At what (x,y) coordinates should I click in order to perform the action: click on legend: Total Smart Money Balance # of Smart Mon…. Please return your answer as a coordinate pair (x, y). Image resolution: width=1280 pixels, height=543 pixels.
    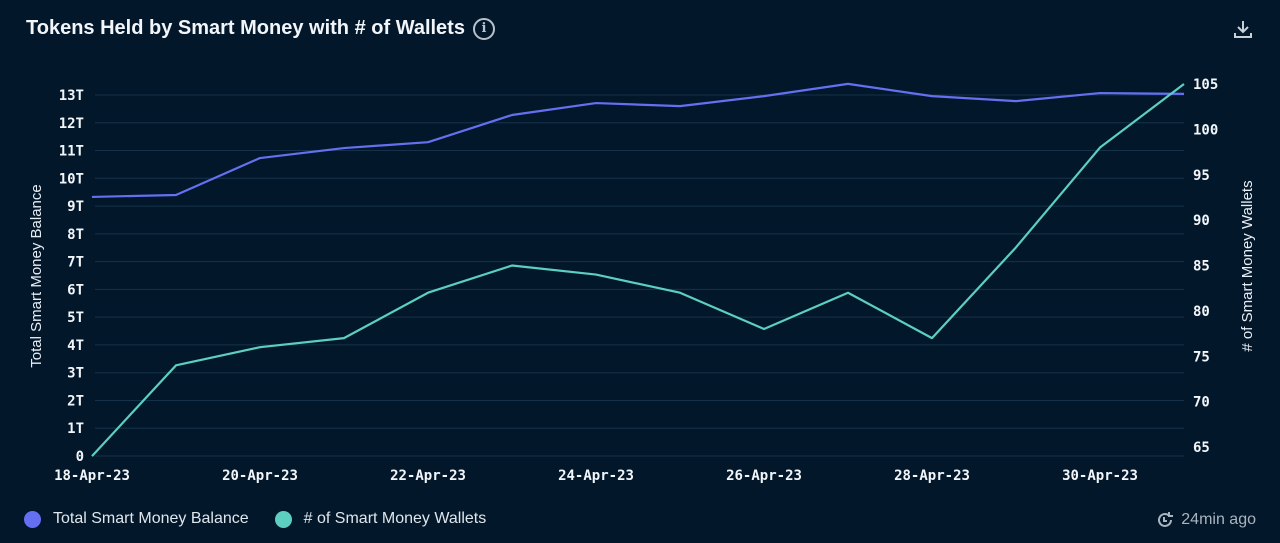
    Looking at the image, I should click on (255, 519).